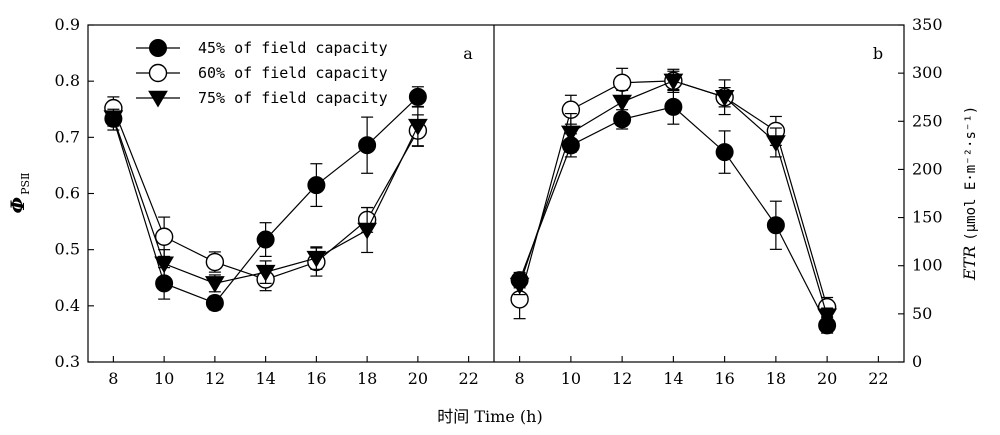 The image size is (1000, 435). What do you see at coordinates (927, 265) in the screenshot?
I see `y-tick-label: 100` at bounding box center [927, 265].